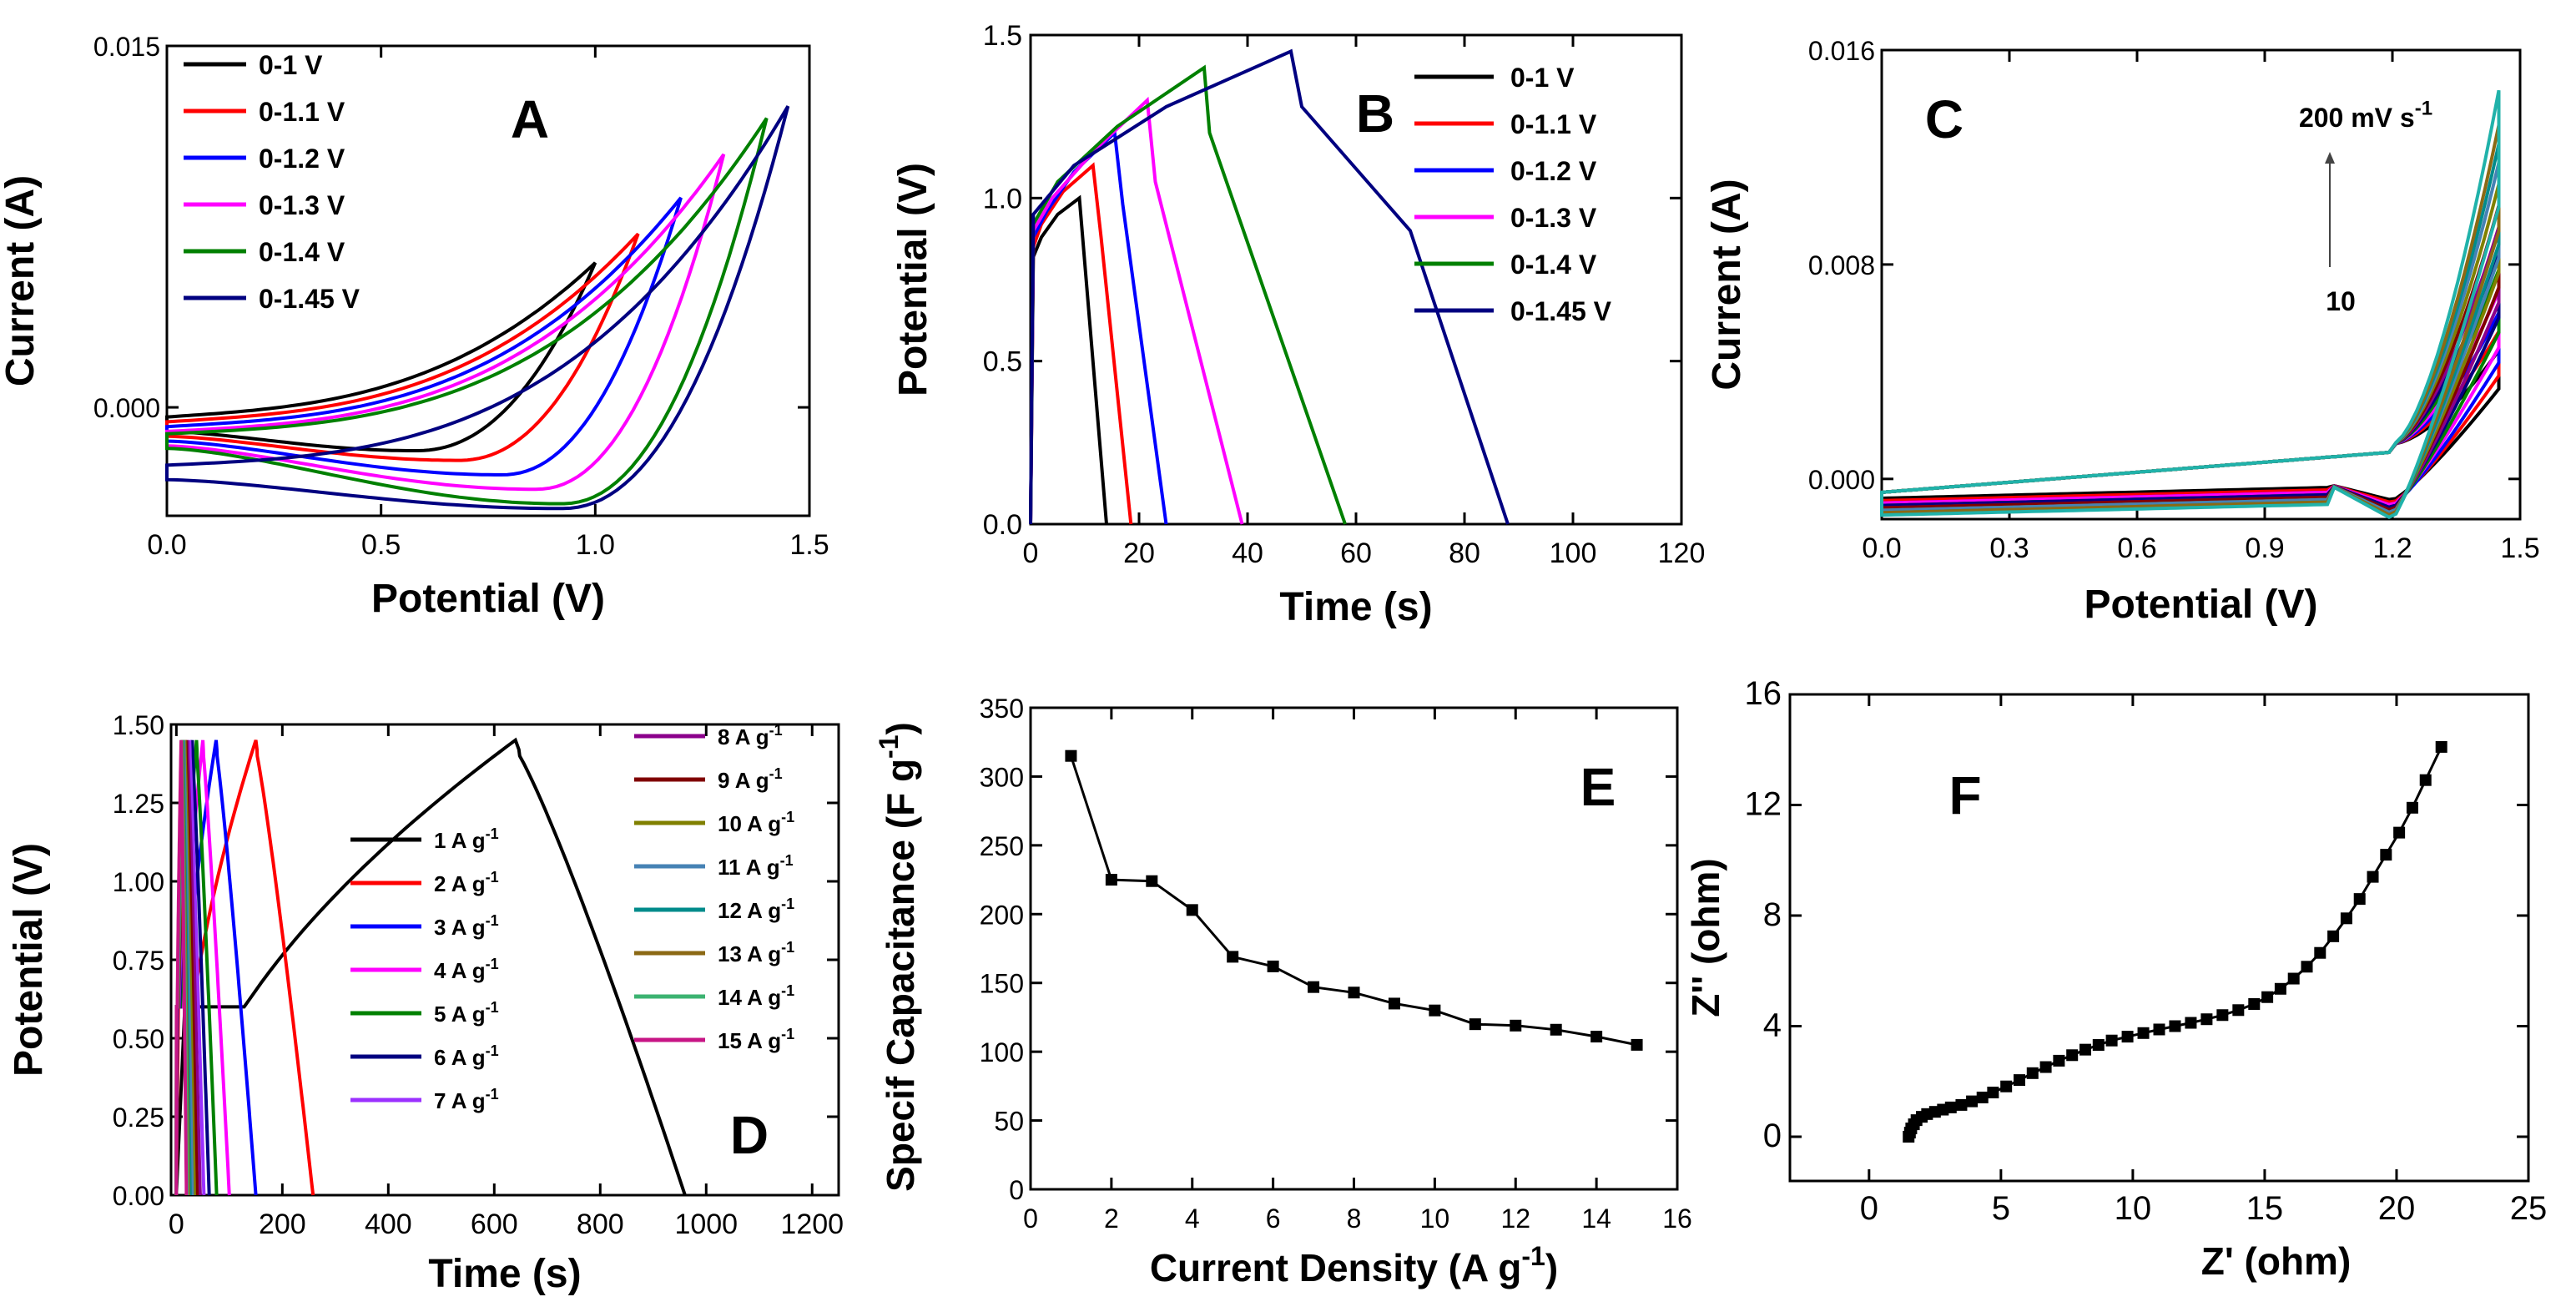 This screenshot has width=2576, height=1312. What do you see at coordinates (2366, 116) in the screenshot?
I see `scan-rate-label-top: 200 mV s-1` at bounding box center [2366, 116].